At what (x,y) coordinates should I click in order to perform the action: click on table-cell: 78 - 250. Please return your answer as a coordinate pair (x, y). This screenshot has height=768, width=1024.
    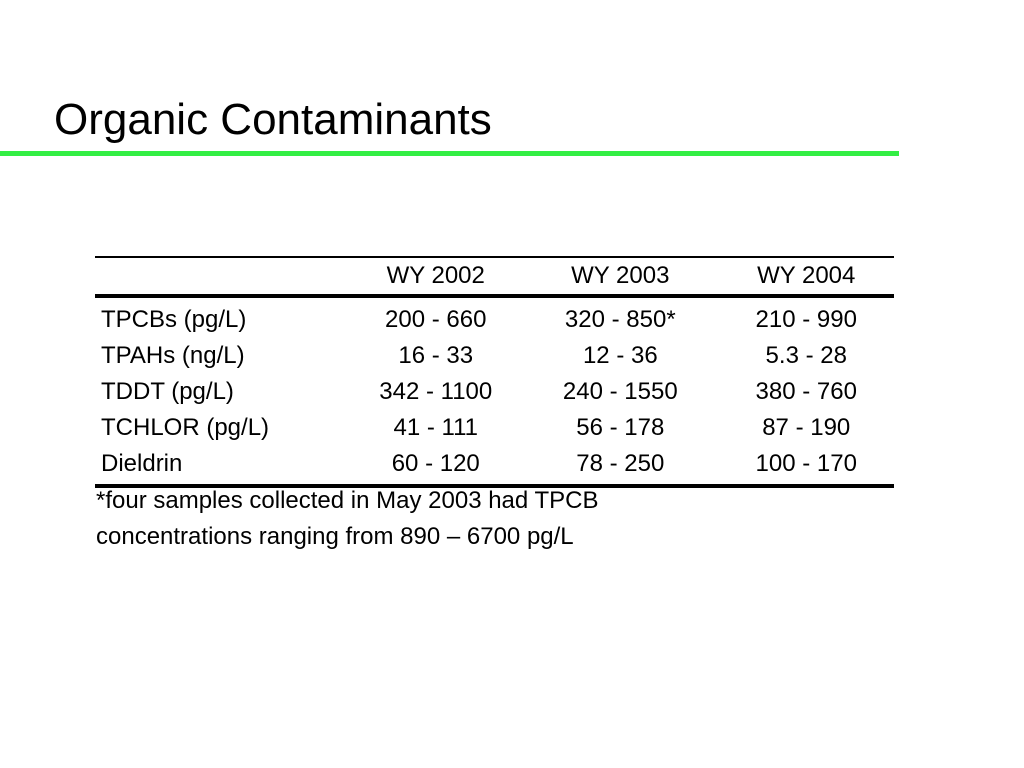
    Looking at the image, I should click on (620, 463).